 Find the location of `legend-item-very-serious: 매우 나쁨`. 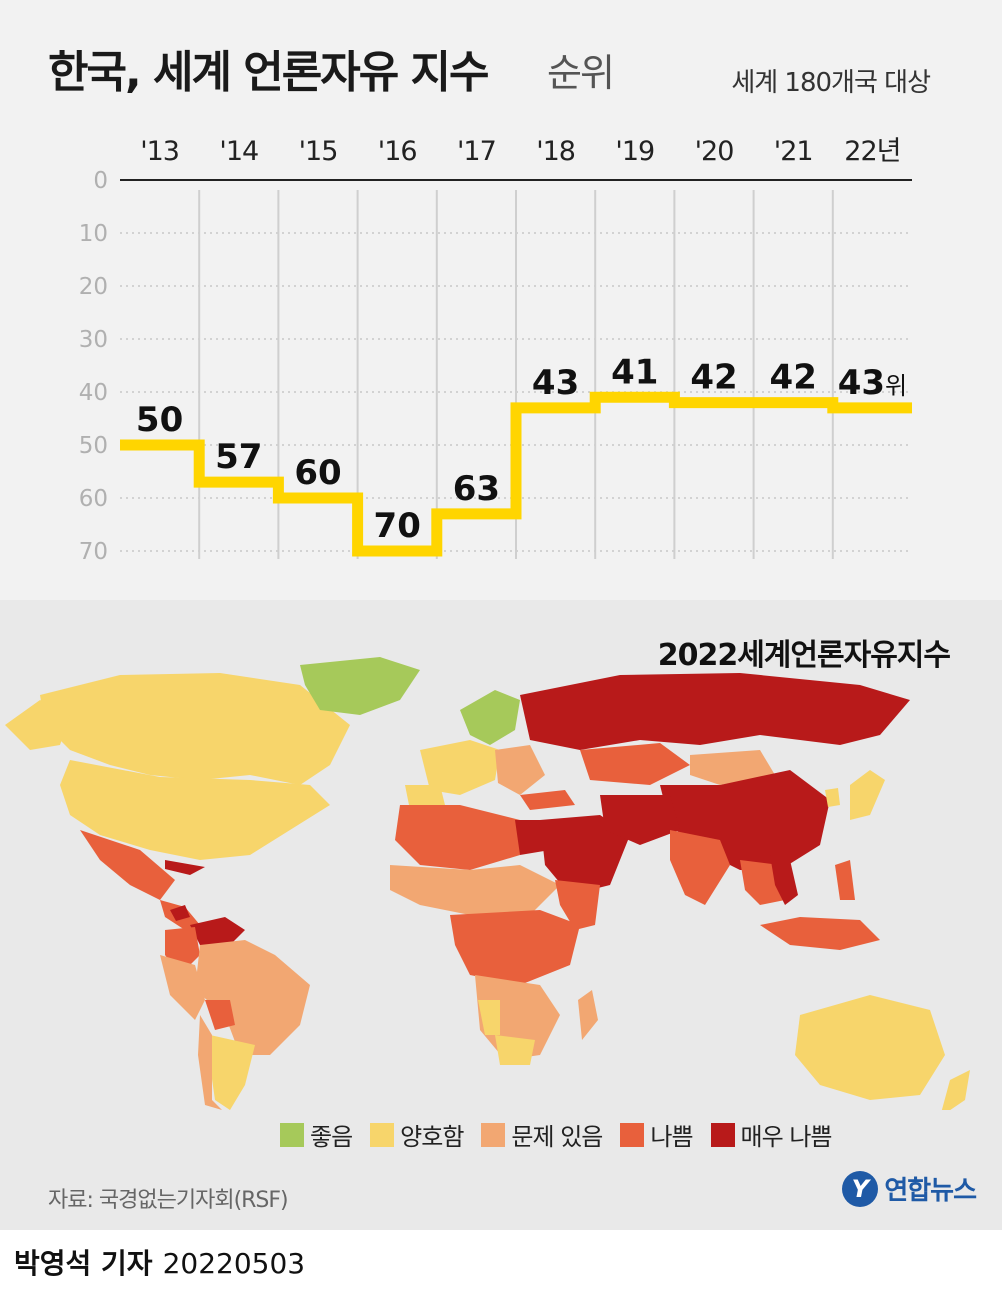

legend-item-very-serious: 매우 나쁨 is located at coordinates (771, 1134).